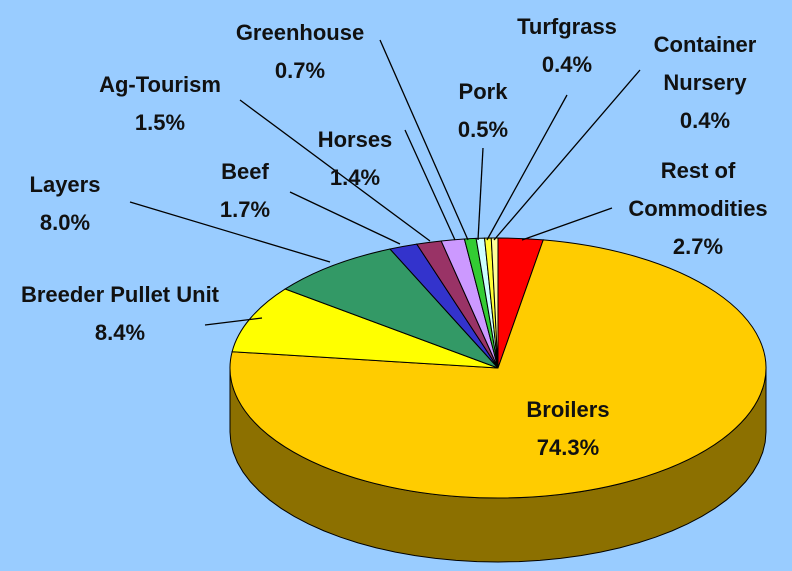 The image size is (792, 571). Describe the element at coordinates (698, 246) in the screenshot. I see `slice-value: 2.7%` at that location.